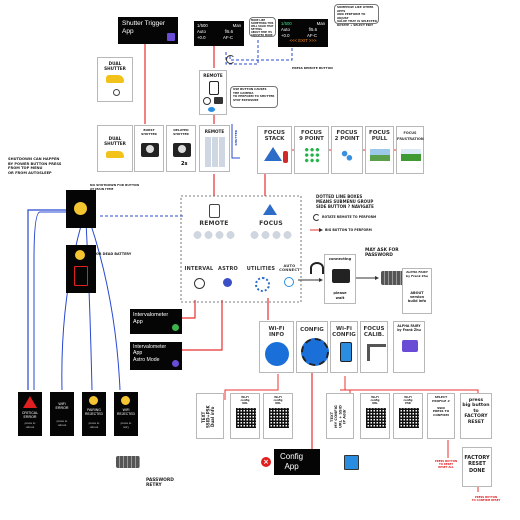 The width and height of the screenshot is (520, 520). Describe the element at coordinates (171, 37) in the screenshot. I see `app-icon` at that location.